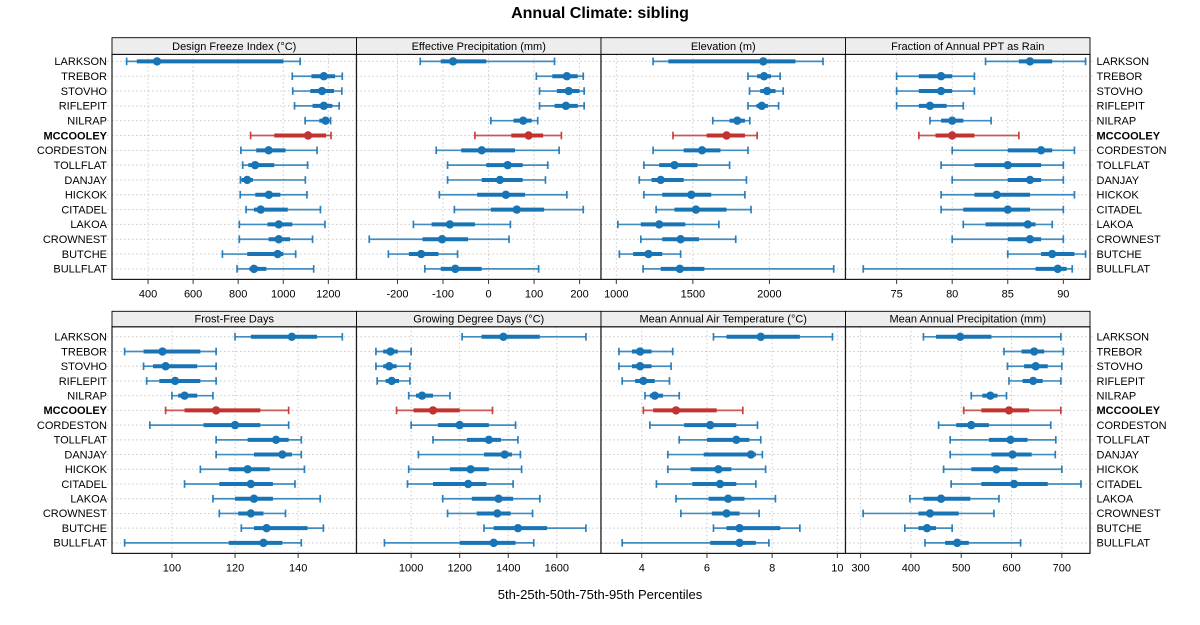 This screenshot has width=1200, height=625. What do you see at coordinates (80, 338) in the screenshot?
I see `station-label-left: LARKSON` at bounding box center [80, 338].